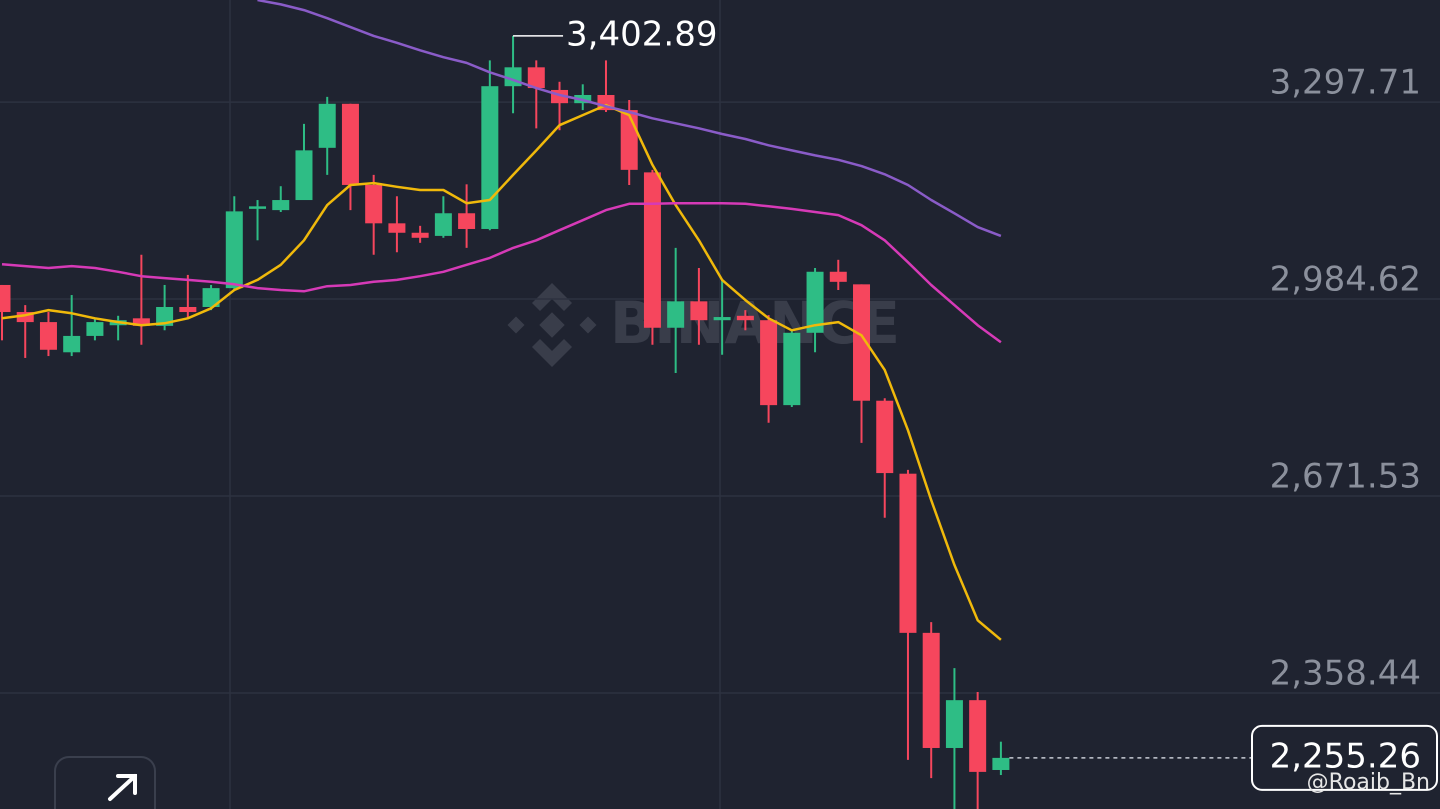 The height and width of the screenshot is (809, 1440). I want to click on y-tick-label: 2,671.53, so click(1345, 477).